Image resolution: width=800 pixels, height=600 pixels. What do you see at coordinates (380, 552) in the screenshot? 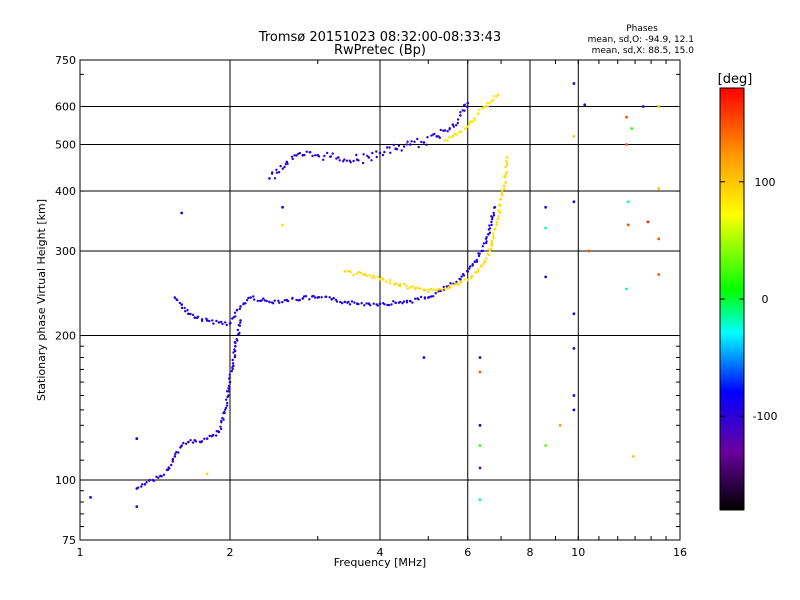
I see `x-tick-label: 4` at bounding box center [380, 552].